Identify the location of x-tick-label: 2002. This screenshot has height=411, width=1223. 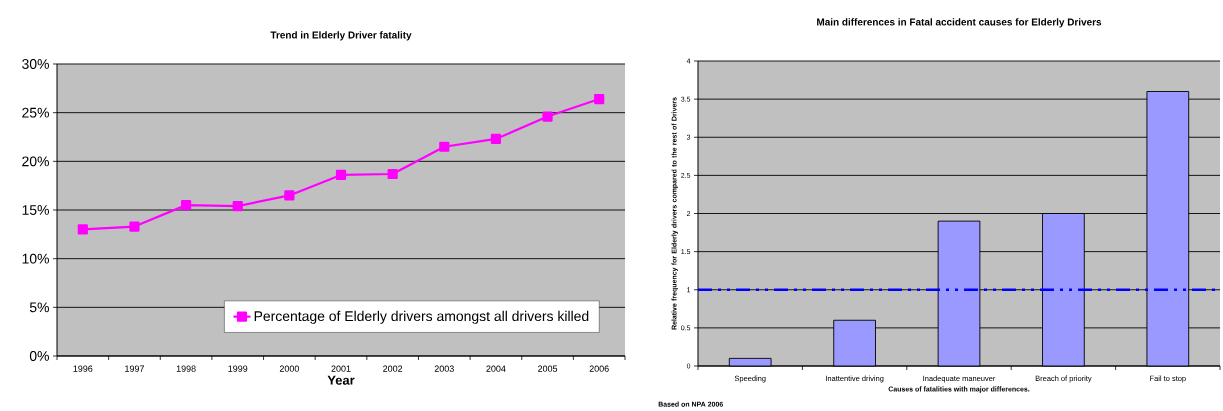
(393, 368).